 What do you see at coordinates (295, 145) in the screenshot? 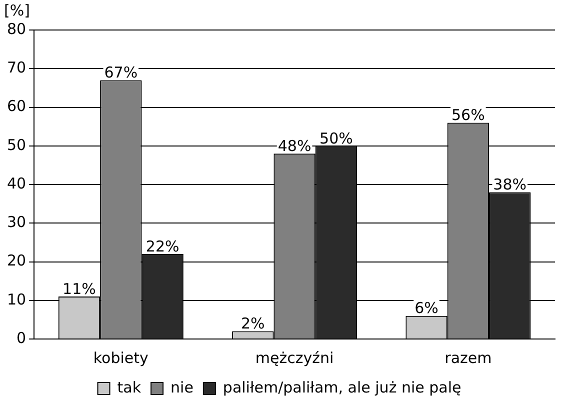
I see `data-label: 48%` at bounding box center [295, 145].